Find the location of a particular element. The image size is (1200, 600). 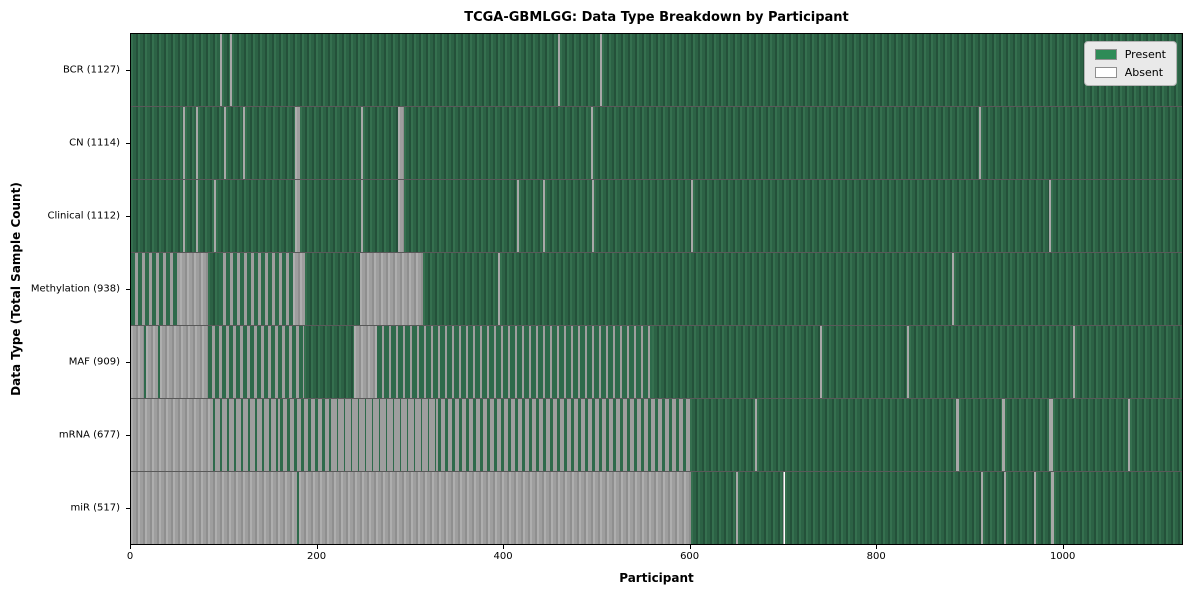

heatmap-row-maf is located at coordinates (656, 362).